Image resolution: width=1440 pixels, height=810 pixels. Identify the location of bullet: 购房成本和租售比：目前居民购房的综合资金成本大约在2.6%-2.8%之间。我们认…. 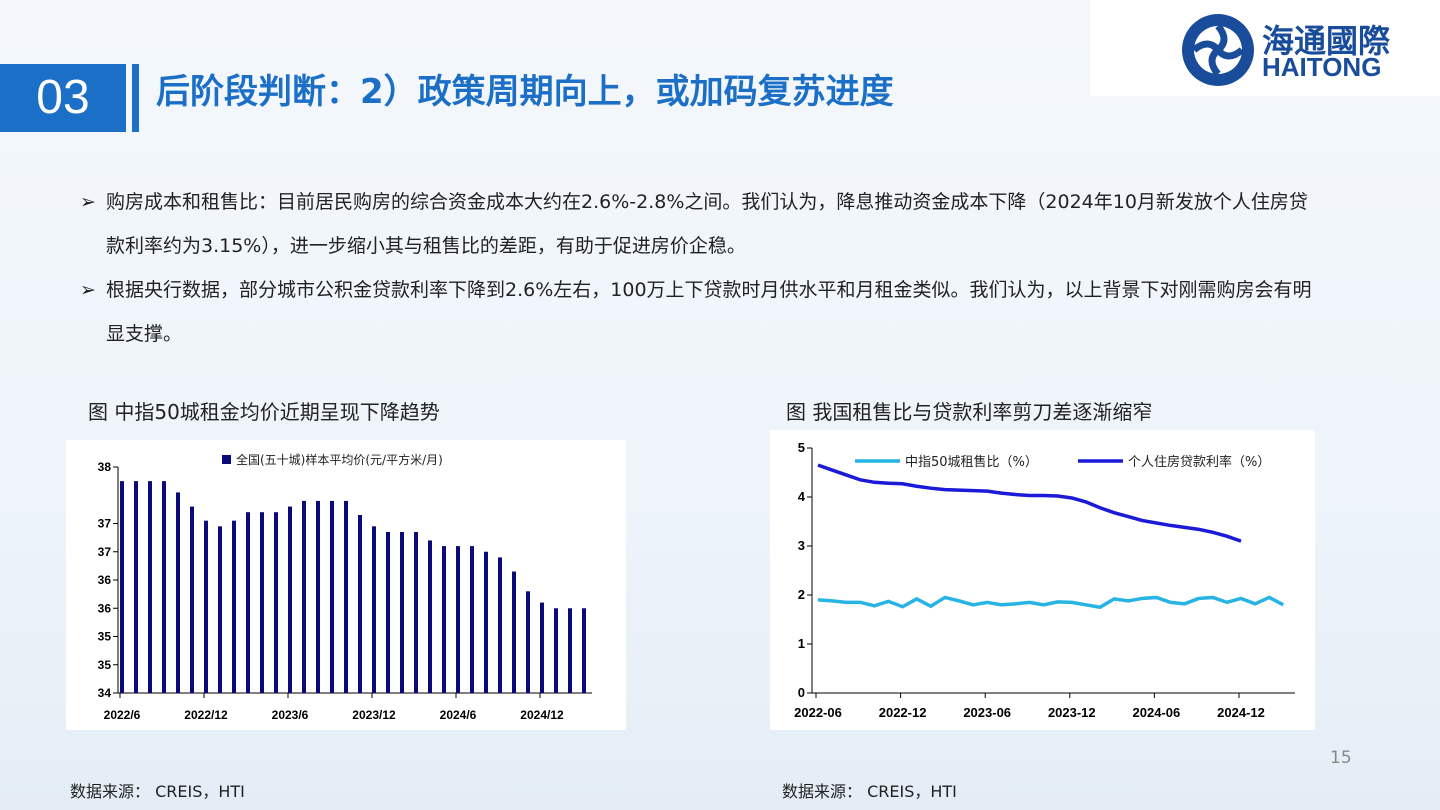
(700, 224).